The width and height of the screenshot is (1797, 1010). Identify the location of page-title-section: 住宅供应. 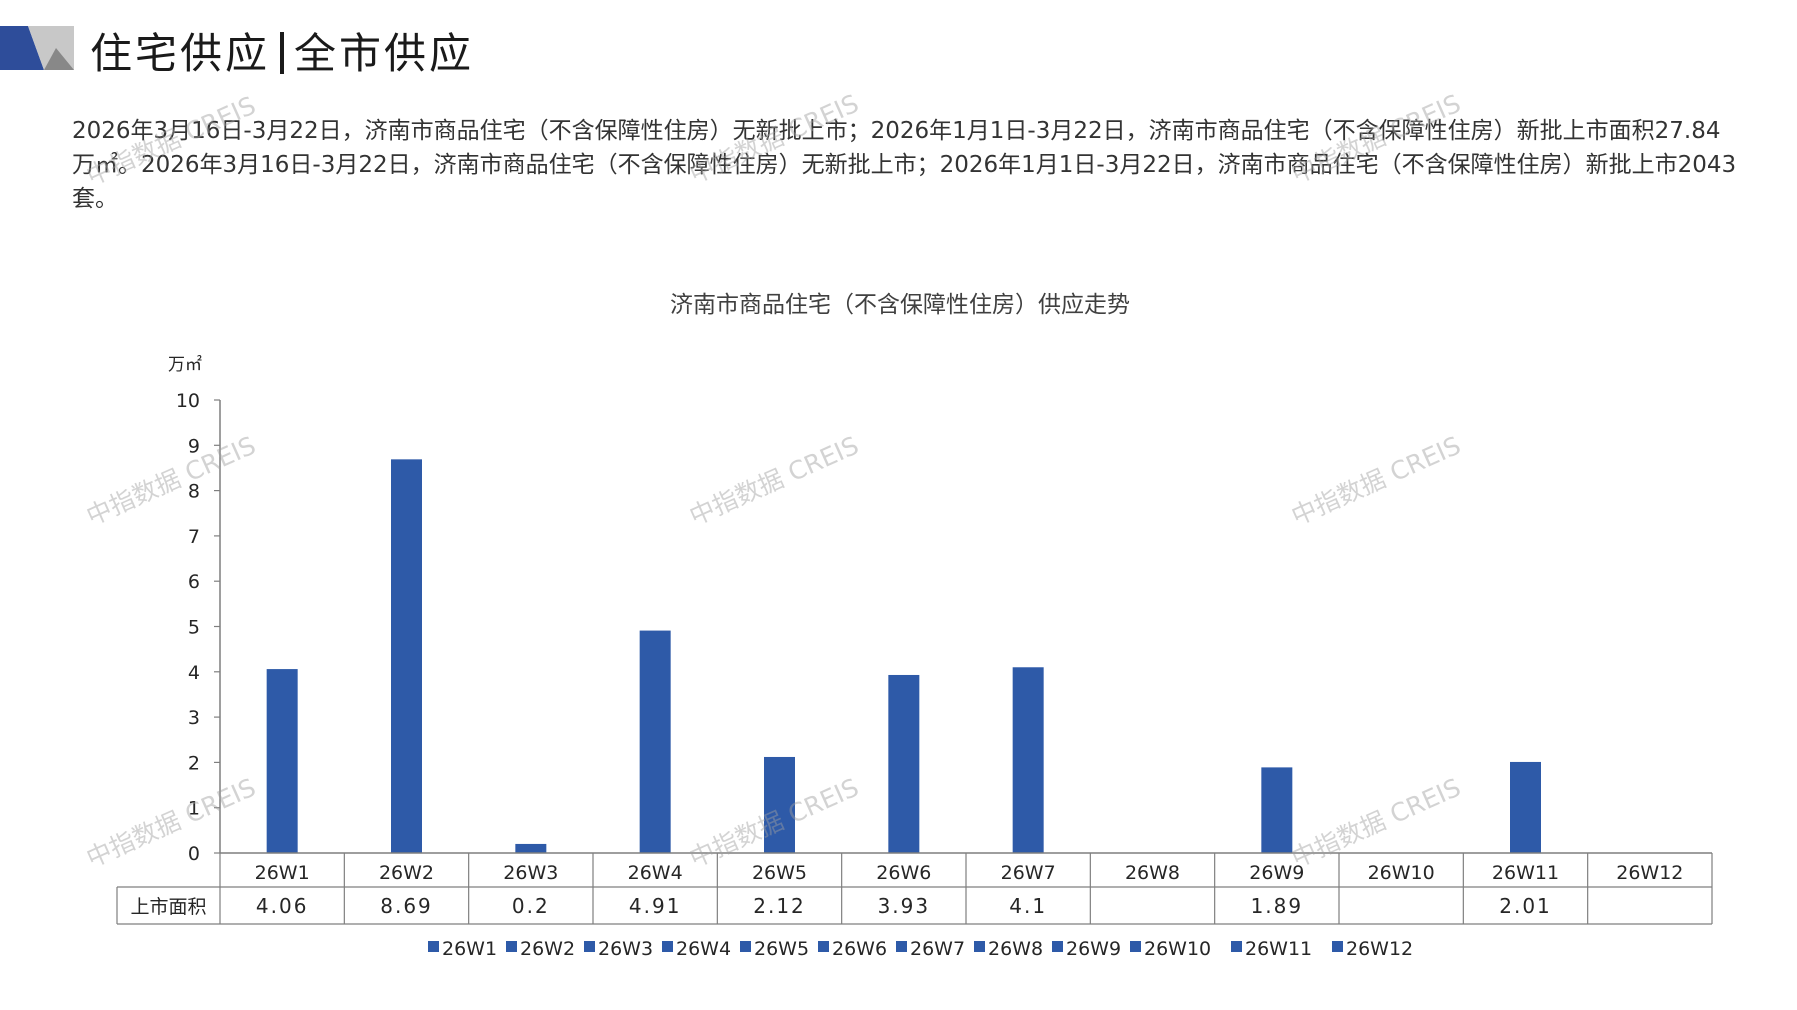
(180, 53).